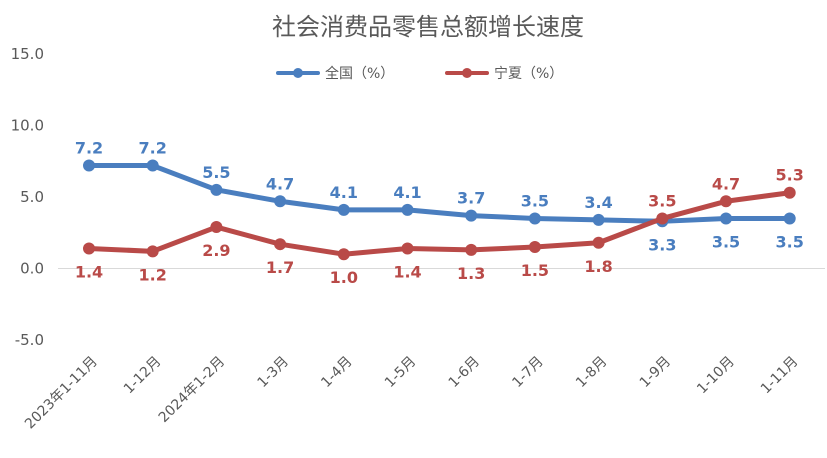 The image size is (827, 458). I want to click on data-label: 2.9, so click(216, 250).